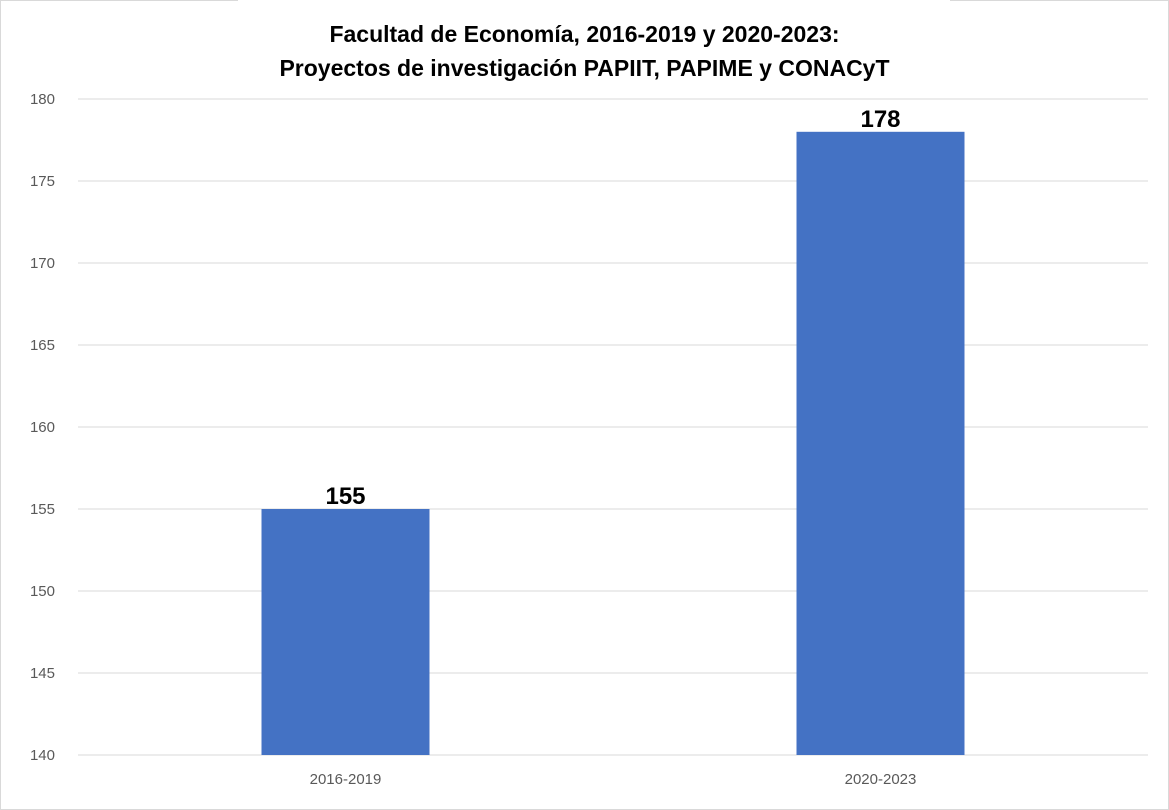 This screenshot has height=810, width=1169. Describe the element at coordinates (1059, 0) in the screenshot. I see `frame-top-right-border` at that location.